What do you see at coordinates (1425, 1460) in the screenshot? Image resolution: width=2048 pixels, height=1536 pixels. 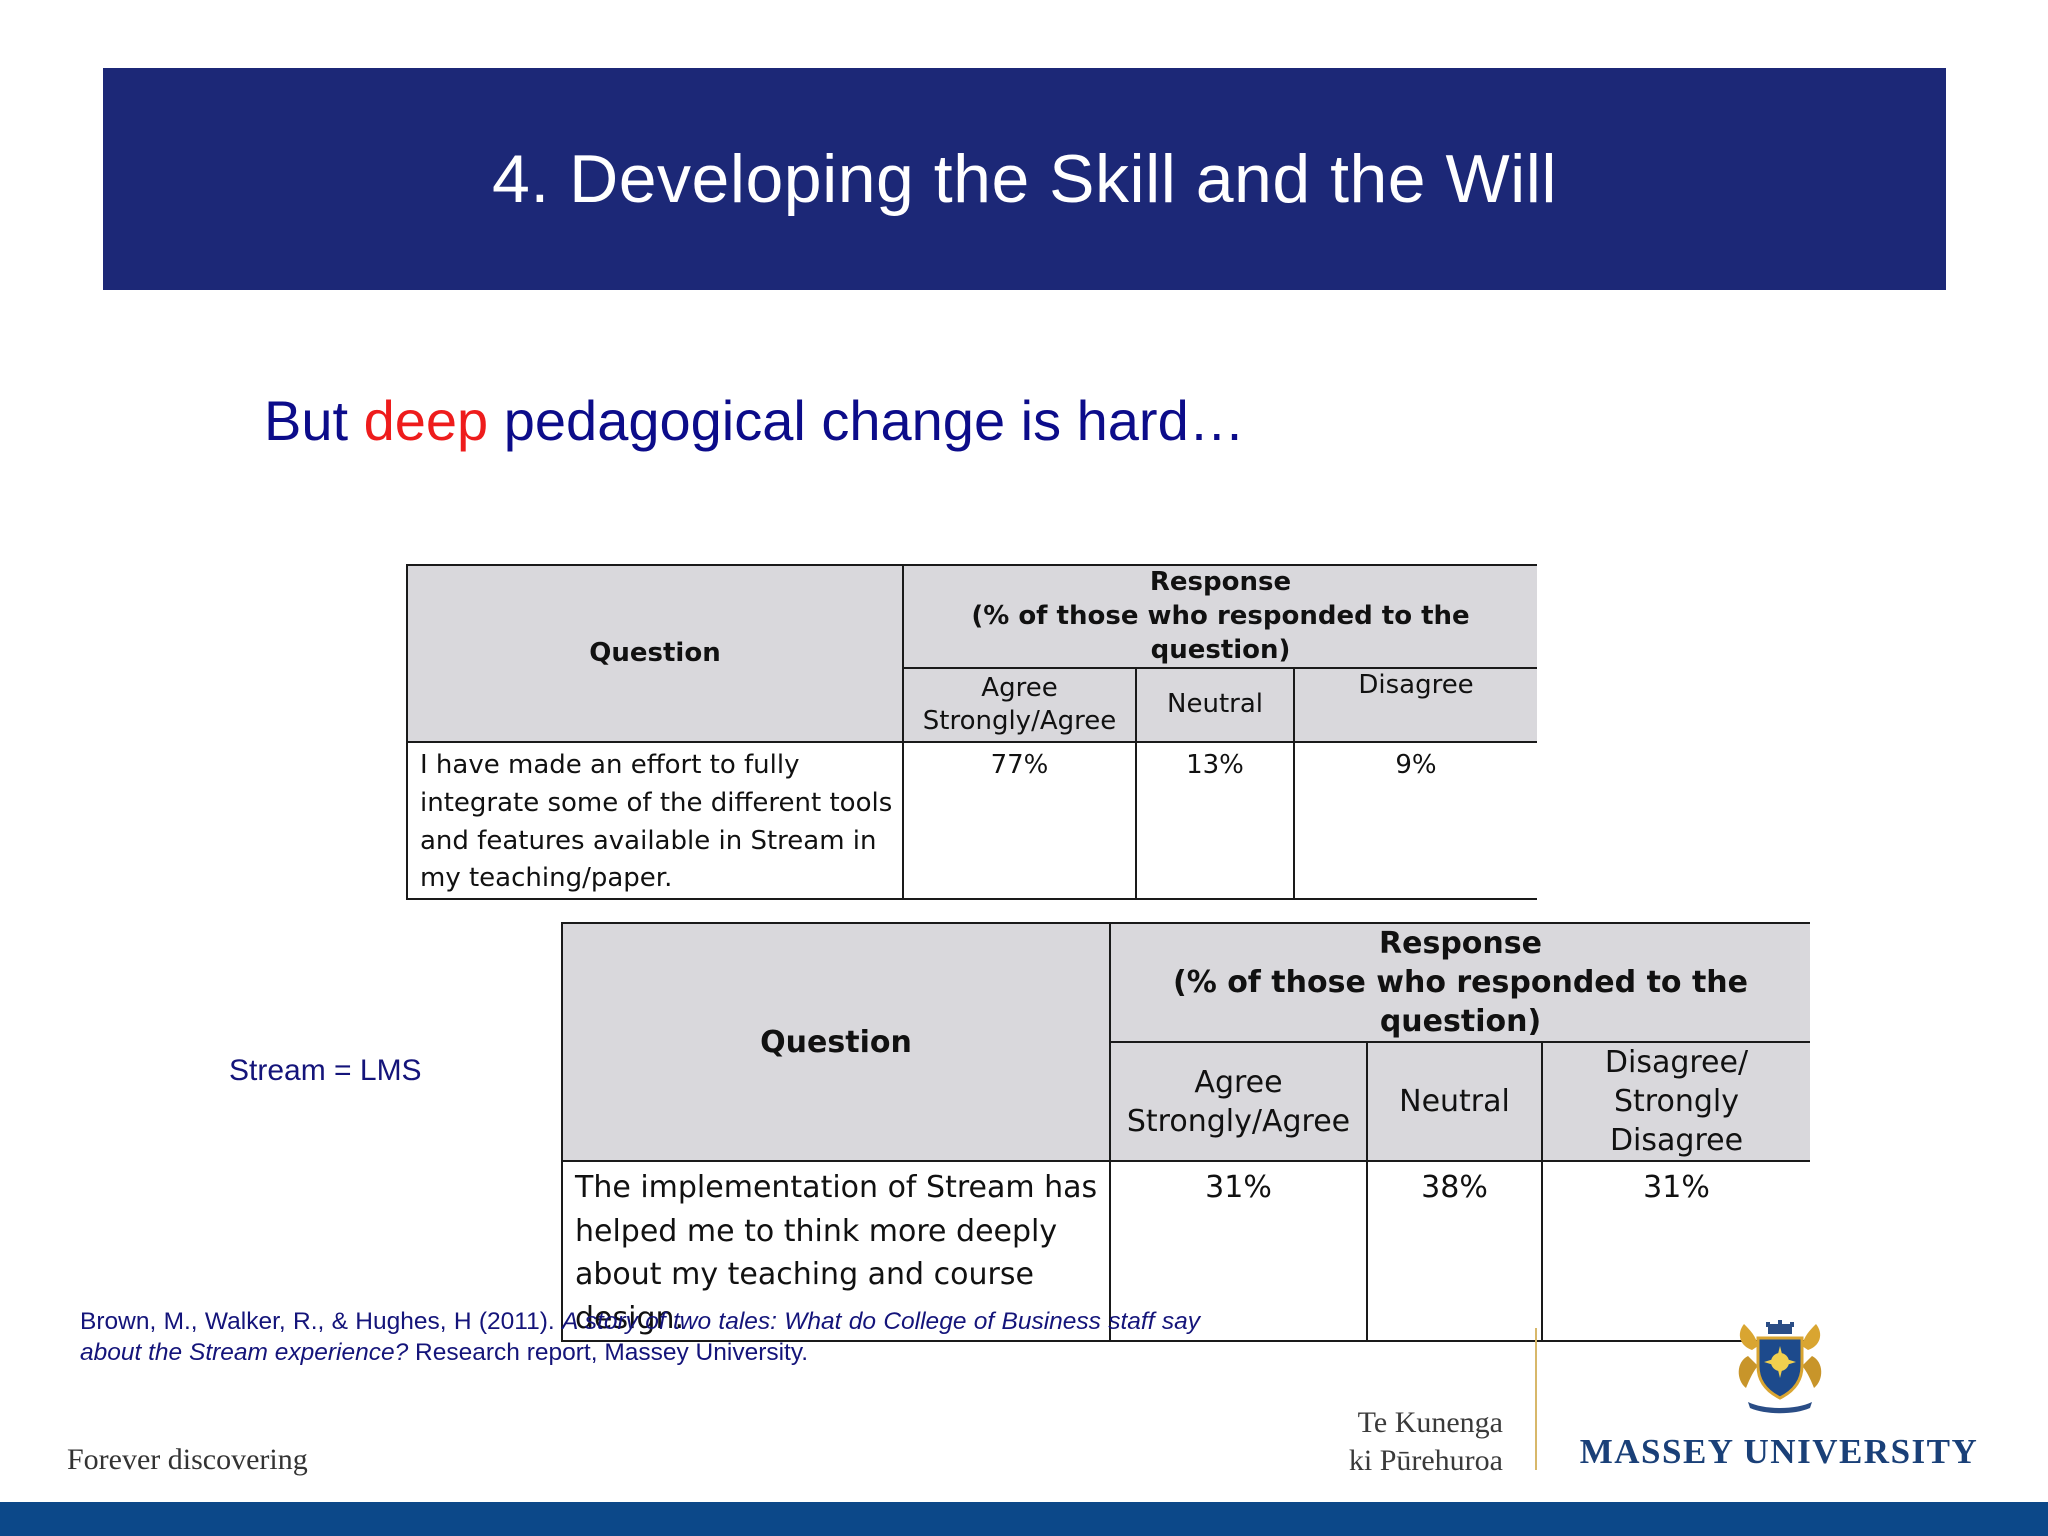 I see `maori-name-line-2: ki Pūrehuroa` at bounding box center [1425, 1460].